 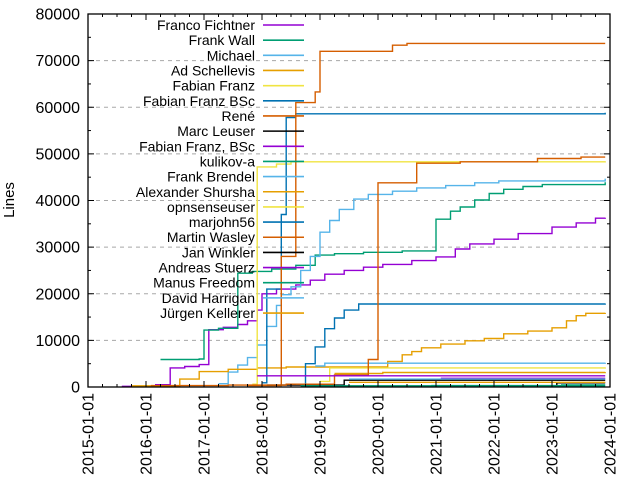 I want to click on series-line-opnsenseuser, so click(x=463, y=375).